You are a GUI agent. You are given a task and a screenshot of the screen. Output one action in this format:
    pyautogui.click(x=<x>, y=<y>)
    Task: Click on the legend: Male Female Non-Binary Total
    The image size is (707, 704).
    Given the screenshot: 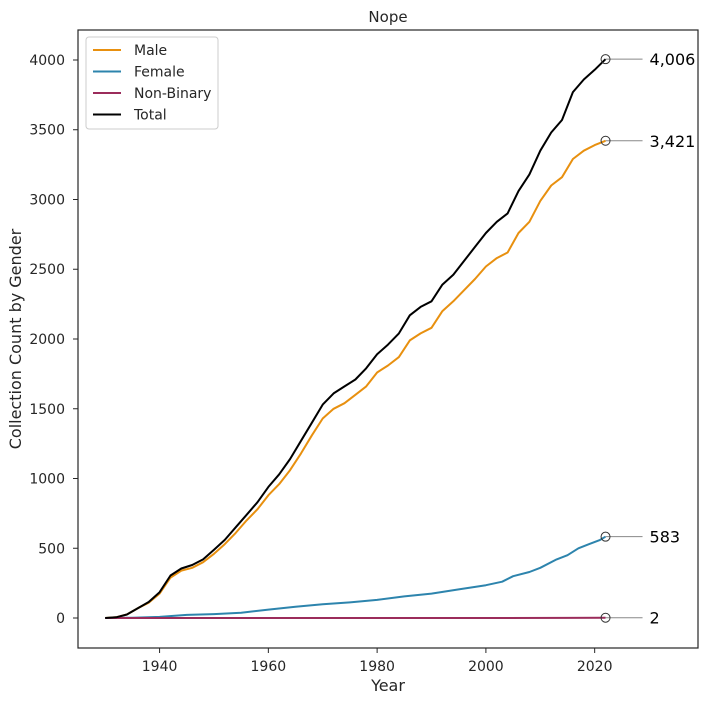 What is the action you would take?
    pyautogui.click(x=152, y=83)
    